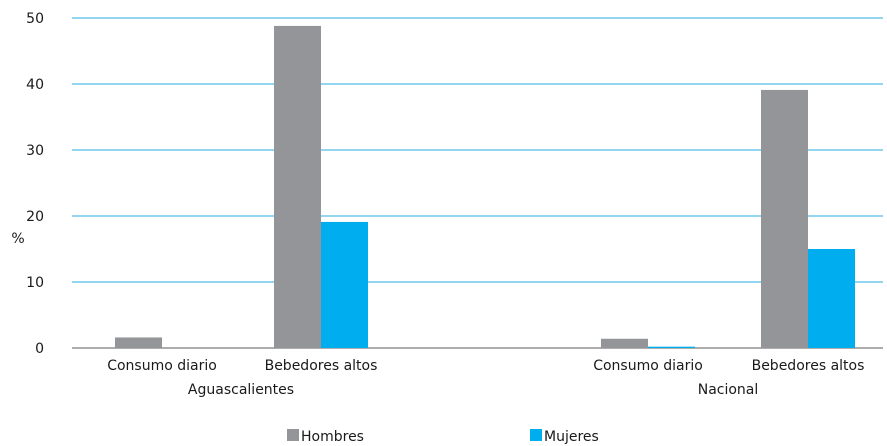 The height and width of the screenshot is (446, 887). I want to click on y-tick-label: 50, so click(35, 19).